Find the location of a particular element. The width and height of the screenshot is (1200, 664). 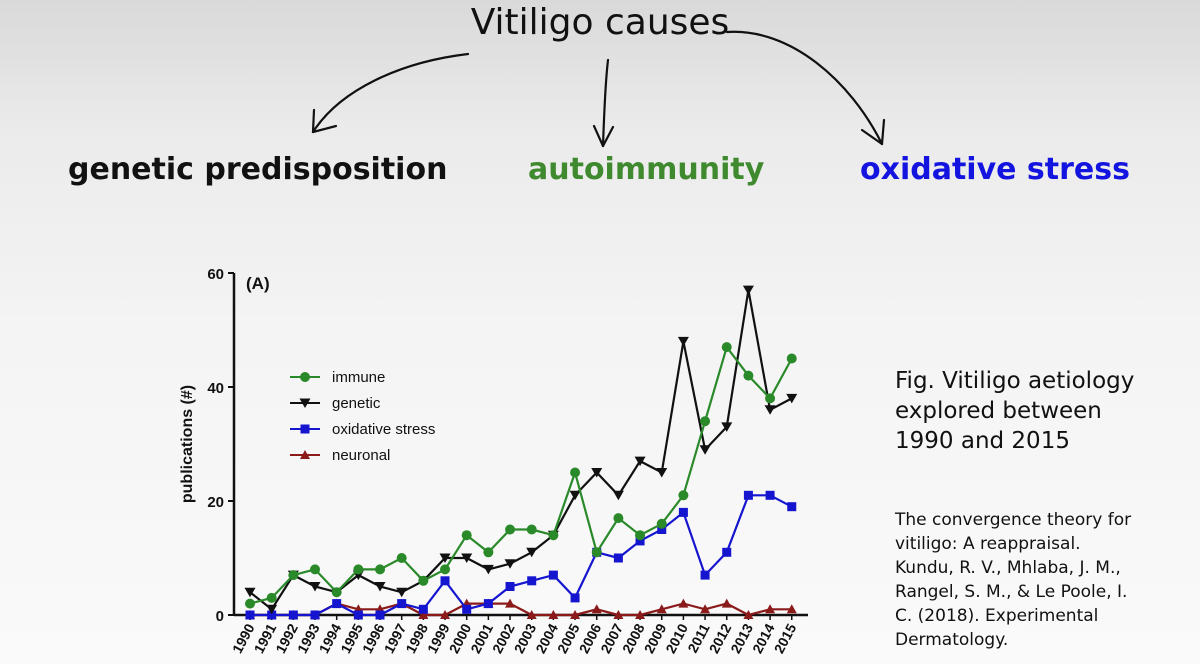

legend-entry-oxidative-stress: oxidative stress is located at coordinates (362, 429).